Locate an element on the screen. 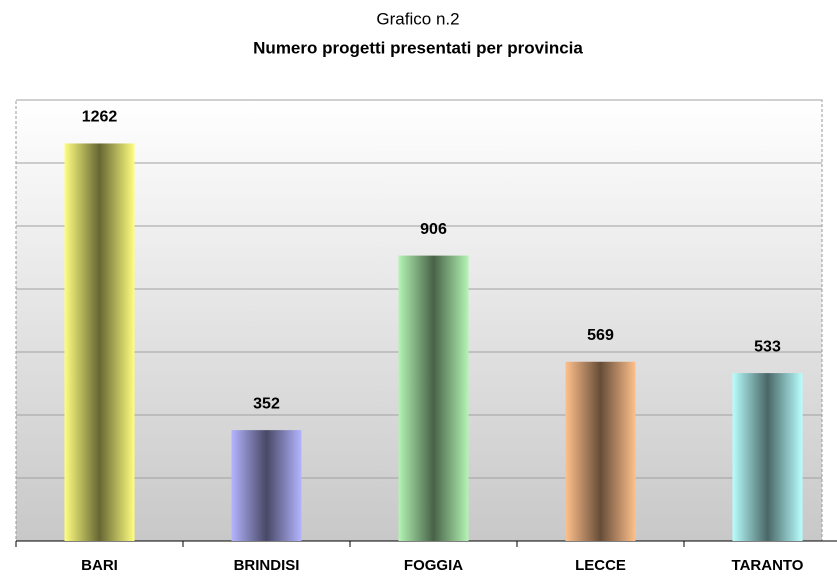 The width and height of the screenshot is (837, 581). x-tick-label: TARANTO is located at coordinates (768, 565).